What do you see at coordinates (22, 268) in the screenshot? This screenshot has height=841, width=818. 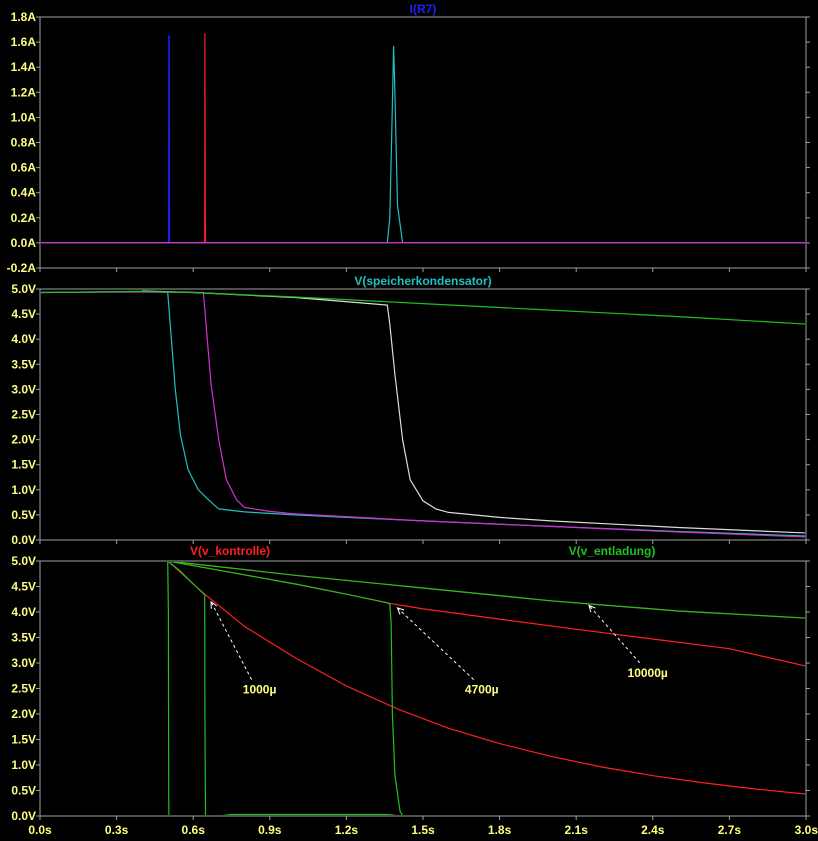 I see `y-tick-label: -0.2A` at bounding box center [22, 268].